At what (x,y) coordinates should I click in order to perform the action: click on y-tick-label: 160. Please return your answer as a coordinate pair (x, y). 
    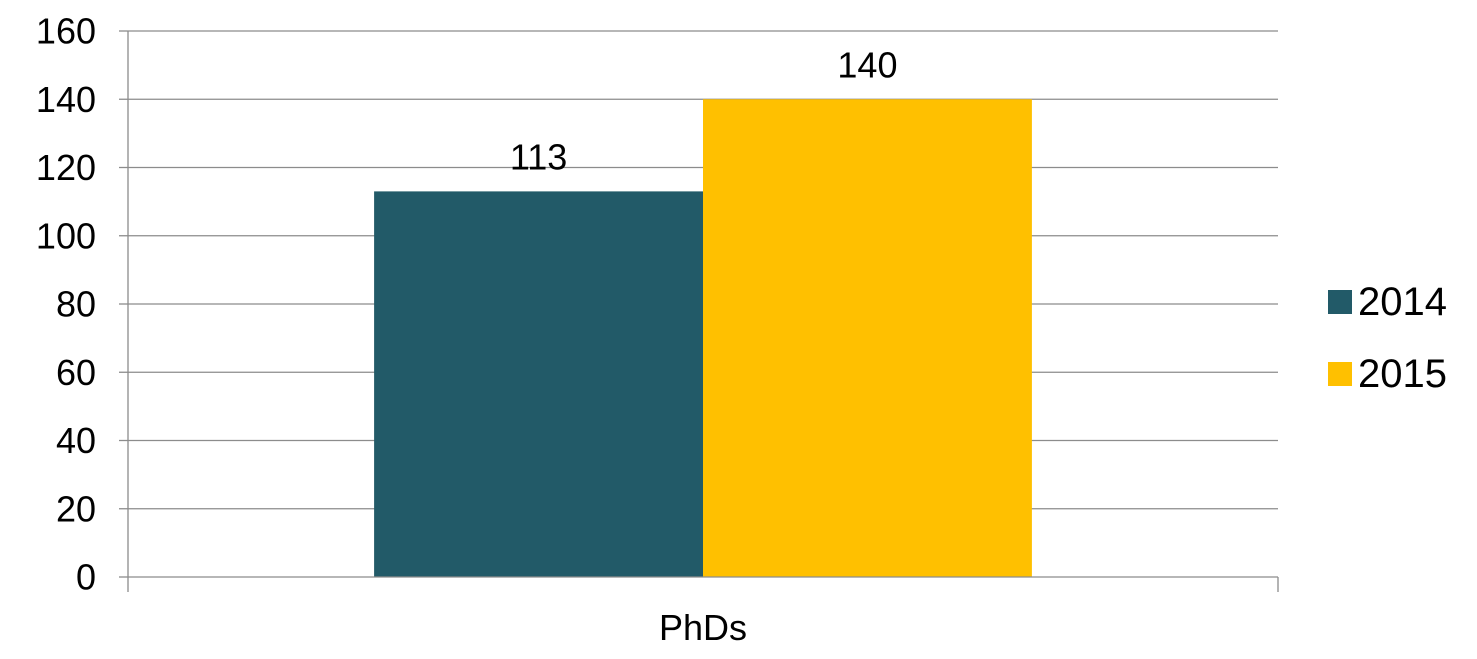
    Looking at the image, I should click on (66, 31).